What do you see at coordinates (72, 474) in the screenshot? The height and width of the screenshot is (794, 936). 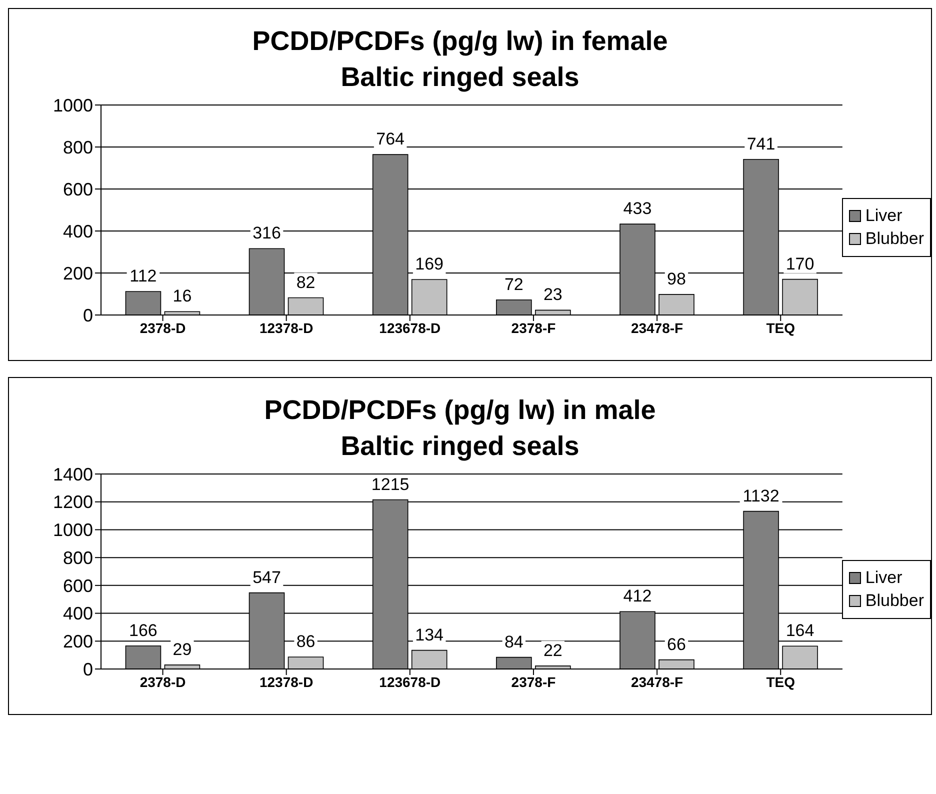 I see `y-tick-label: 1400` at bounding box center [72, 474].